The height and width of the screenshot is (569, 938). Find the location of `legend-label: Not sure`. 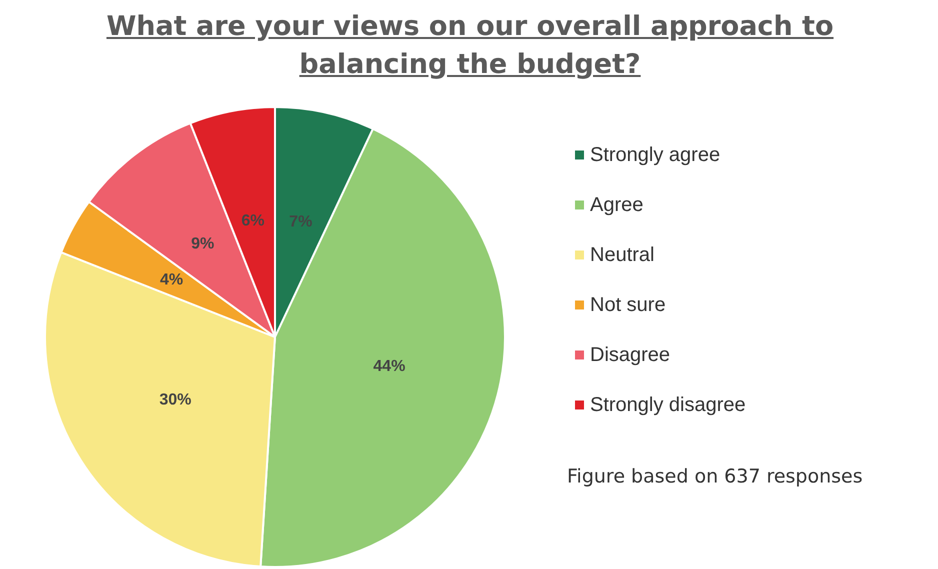

legend-label: Not sure is located at coordinates (628, 305).